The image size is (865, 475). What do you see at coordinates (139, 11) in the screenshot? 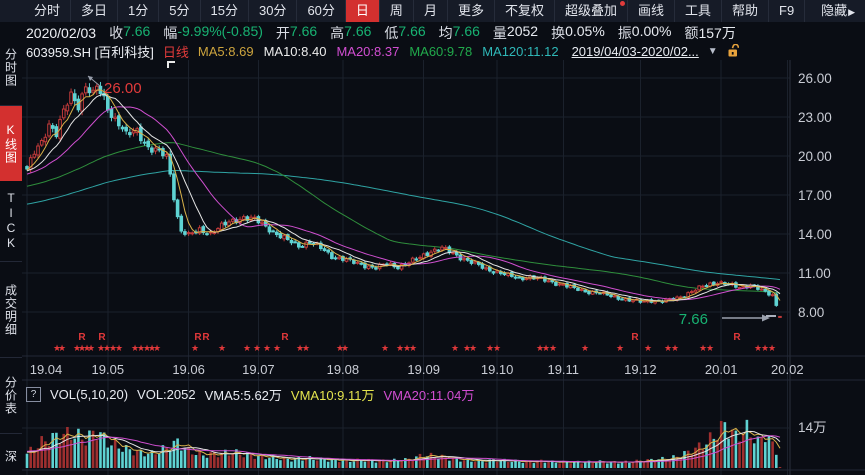
I see `menu-item-3: 1分` at bounding box center [139, 11].